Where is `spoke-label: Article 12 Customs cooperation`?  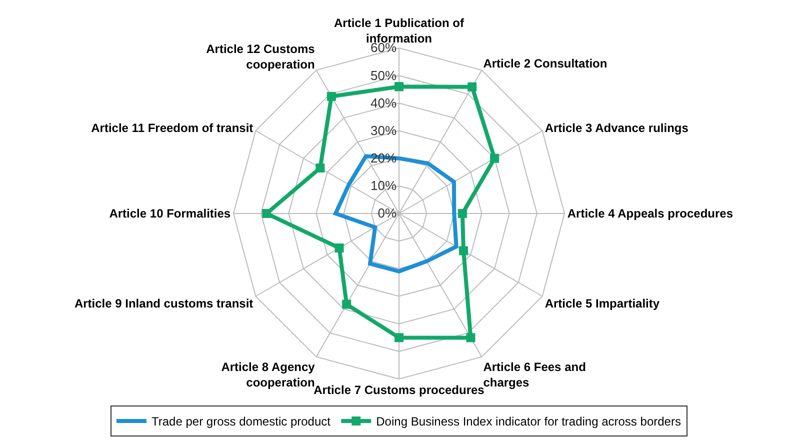
spoke-label: Article 12 Customs cooperation is located at coordinates (261, 57).